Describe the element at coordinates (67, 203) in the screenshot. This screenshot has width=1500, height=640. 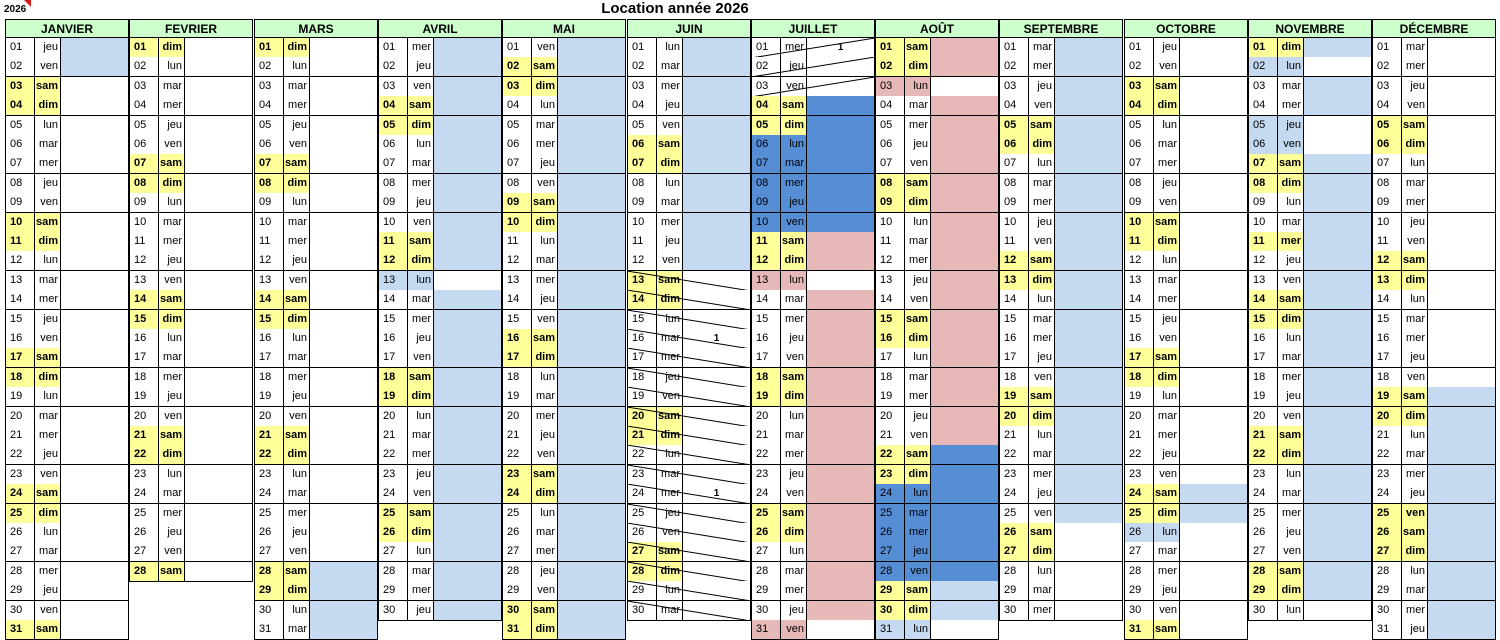
I see `day-row: 09 ven` at that location.